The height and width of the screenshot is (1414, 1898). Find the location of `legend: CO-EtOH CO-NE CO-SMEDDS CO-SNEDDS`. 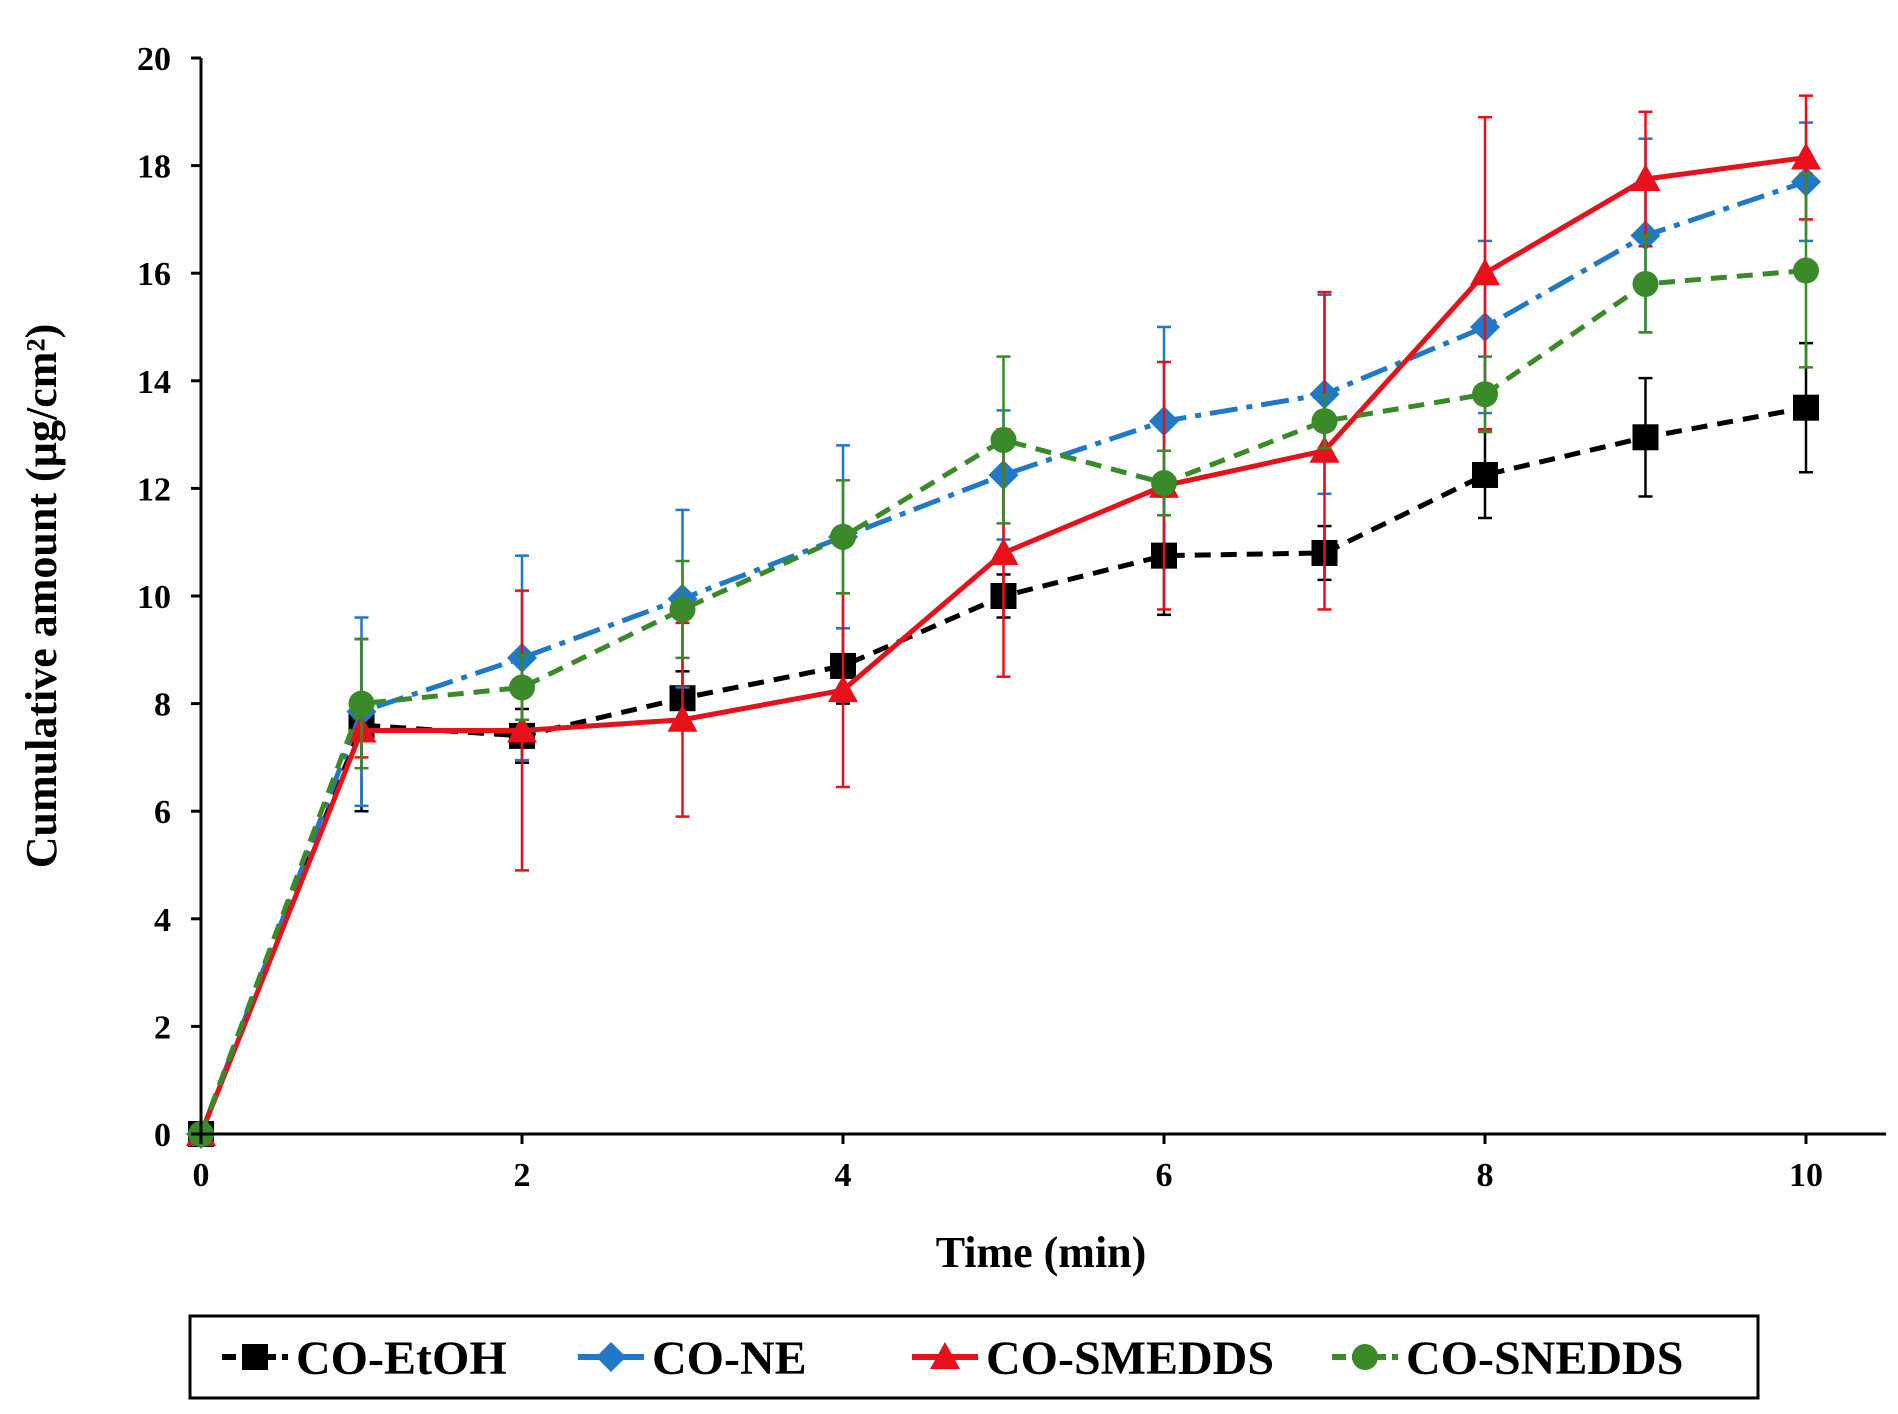

legend: CO-EtOH CO-NE CO-SMEDDS CO-SNEDDS is located at coordinates (974, 1357).